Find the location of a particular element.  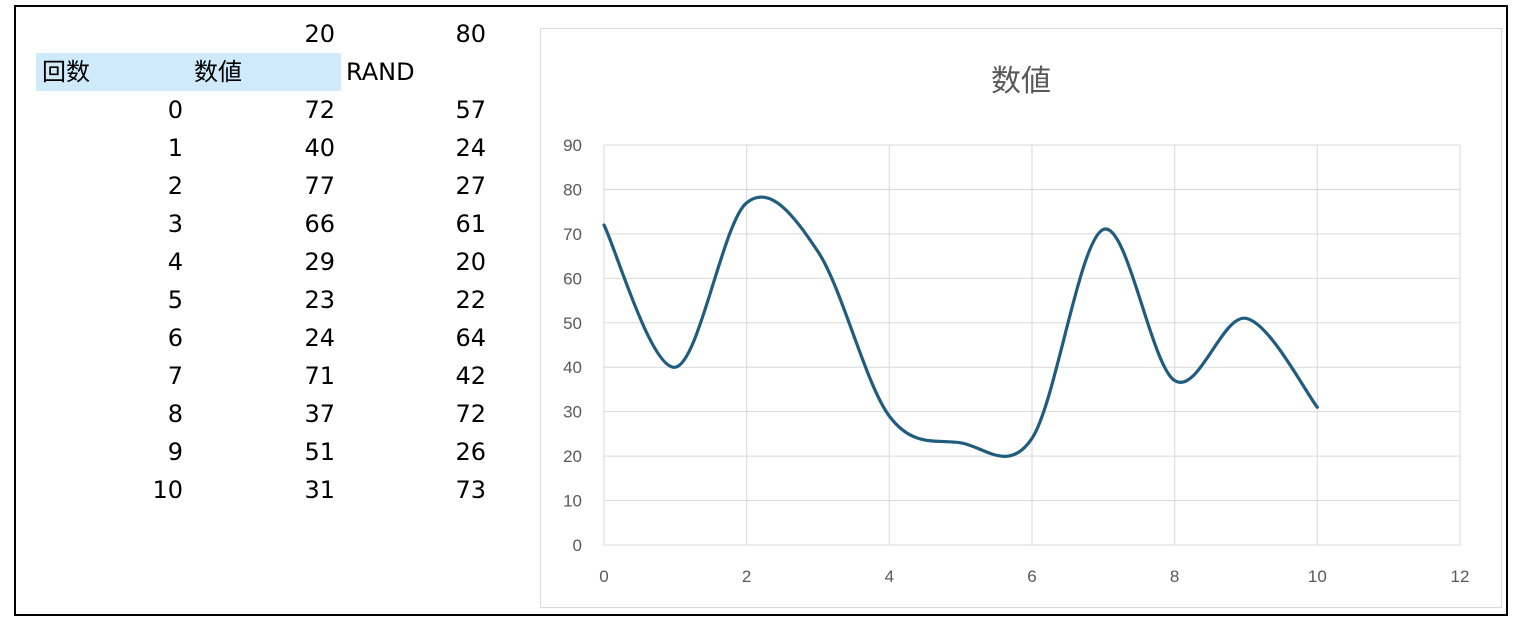

cell-value: 71 is located at coordinates (319, 376).